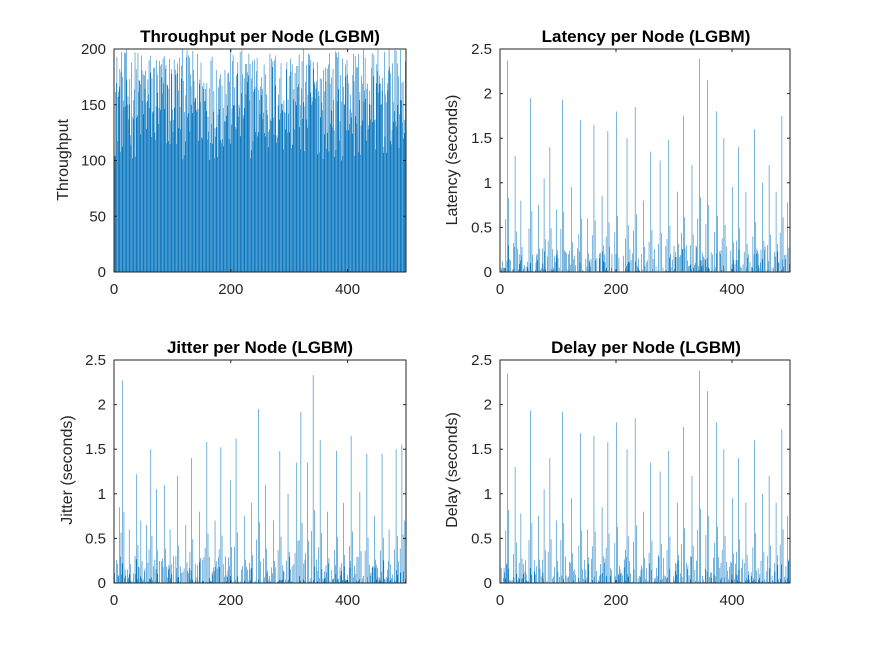 The height and width of the screenshot is (656, 875). I want to click on jitter-y-tick-label: 0, so click(102, 583).